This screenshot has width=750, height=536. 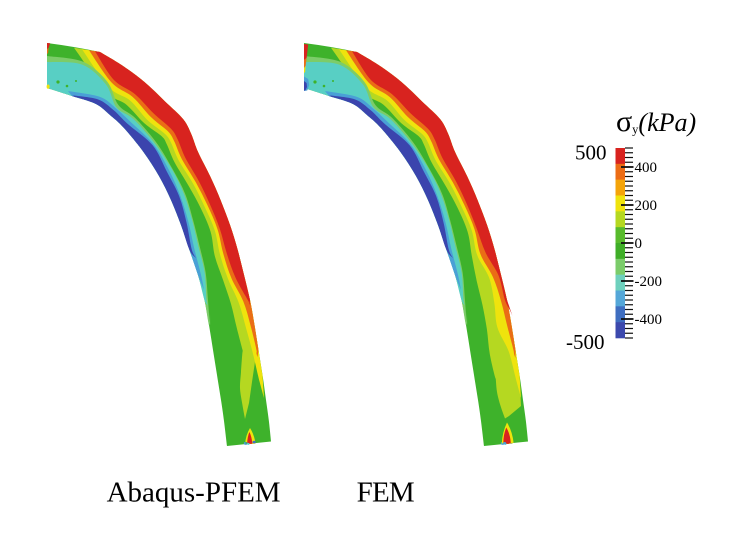 I want to click on svg-text: σy(kPa), so click(x=656, y=121).